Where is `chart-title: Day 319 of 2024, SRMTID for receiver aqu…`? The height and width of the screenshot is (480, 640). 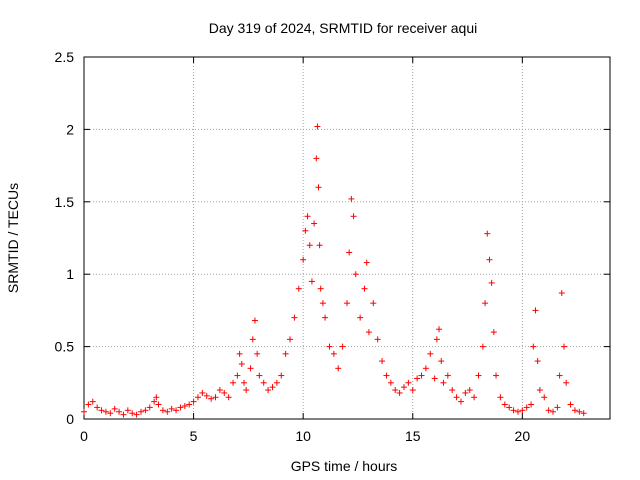
chart-title: Day 319 of 2024, SRMTID for receiver aqu… is located at coordinates (343, 28).